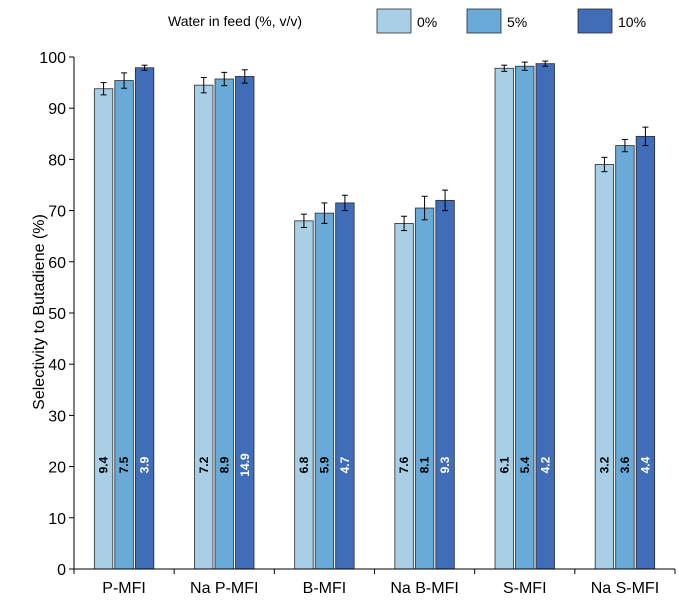 The width and height of the screenshot is (679, 603). What do you see at coordinates (145, 464) in the screenshot?
I see `bar-value-label-0-2: 3.9` at bounding box center [145, 464].